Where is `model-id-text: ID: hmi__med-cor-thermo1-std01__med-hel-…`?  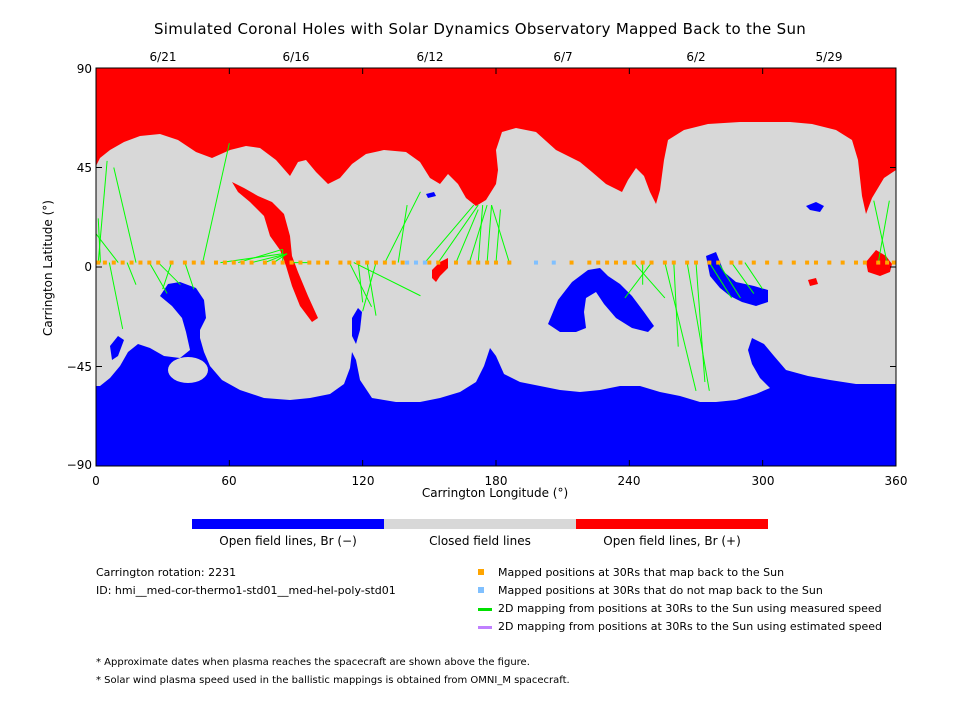
model-id-text: ID: hmi__med-cor-thermo1-std01__med-hel-… is located at coordinates (246, 590).